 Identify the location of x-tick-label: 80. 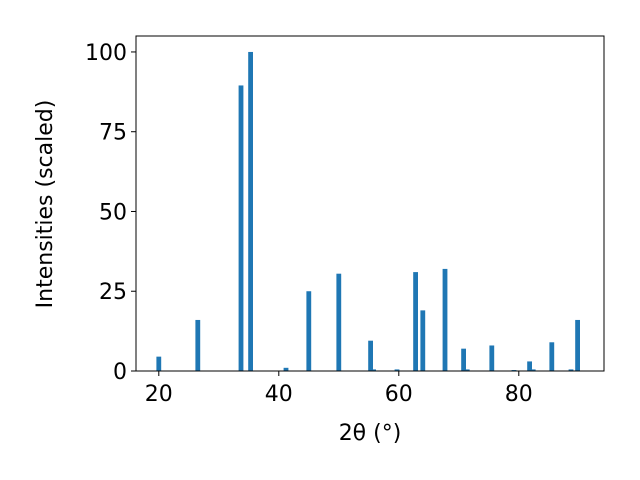
(519, 394).